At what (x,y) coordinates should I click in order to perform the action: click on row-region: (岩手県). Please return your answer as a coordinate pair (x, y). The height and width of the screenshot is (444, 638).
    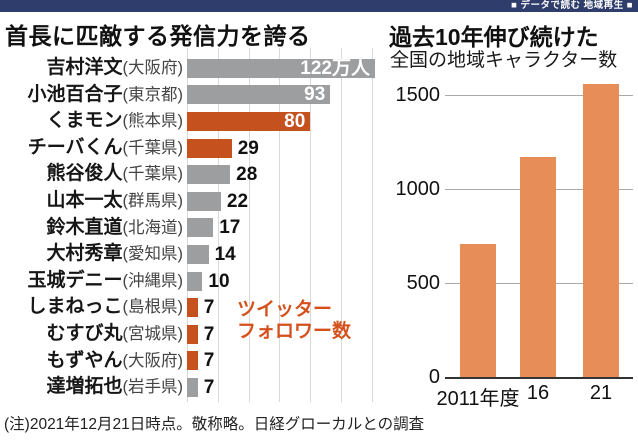
    Looking at the image, I should click on (153, 387).